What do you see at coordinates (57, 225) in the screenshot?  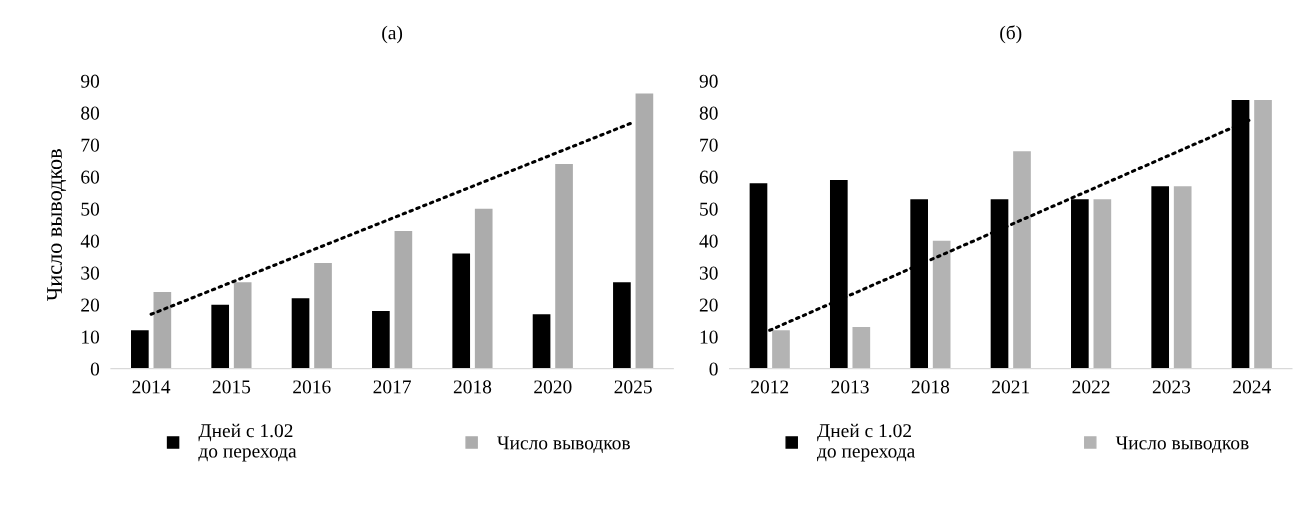 I see `y-axis-title: Число выводков` at bounding box center [57, 225].